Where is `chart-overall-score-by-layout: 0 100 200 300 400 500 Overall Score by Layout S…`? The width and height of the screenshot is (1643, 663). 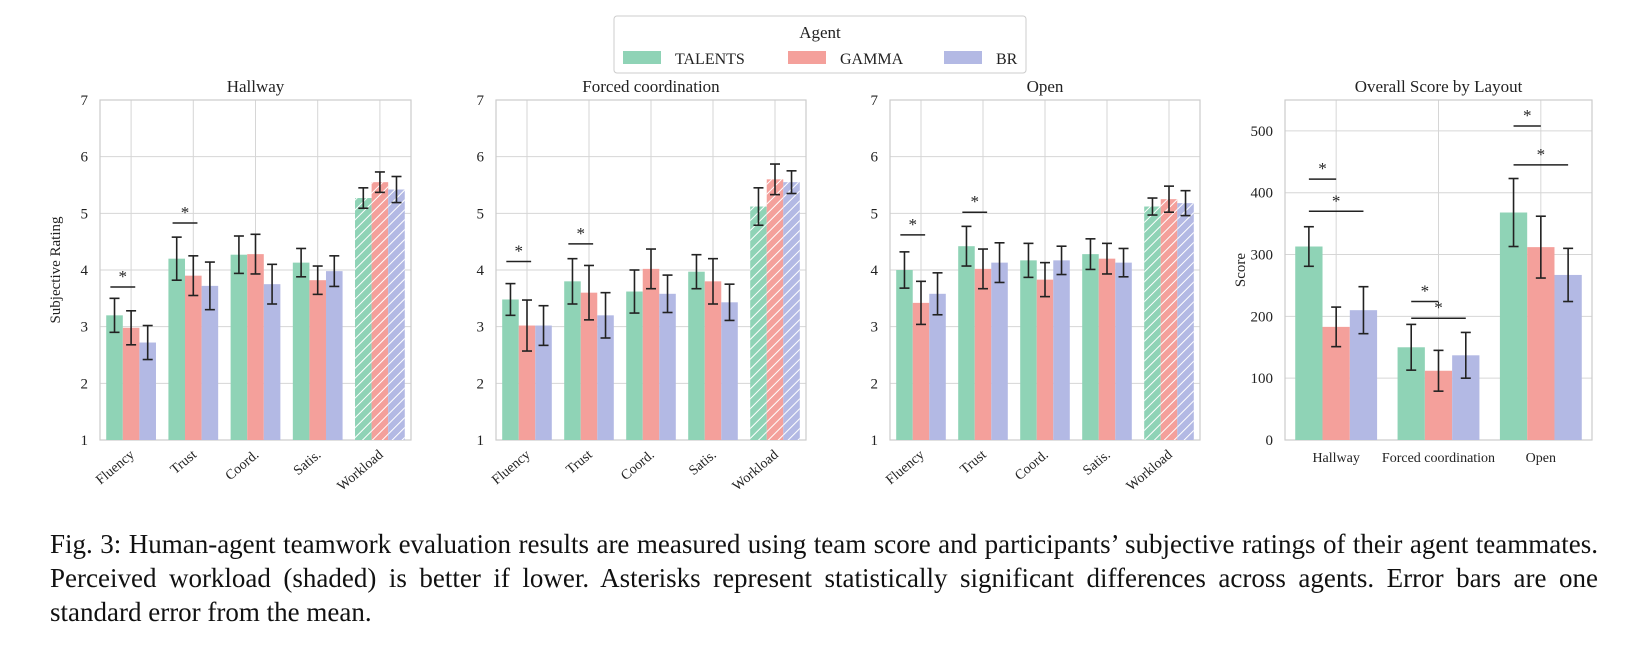 chart-overall-score-by-layout: 0 100 200 300 400 500 Overall Score by Layout S… is located at coordinates (1413, 271).